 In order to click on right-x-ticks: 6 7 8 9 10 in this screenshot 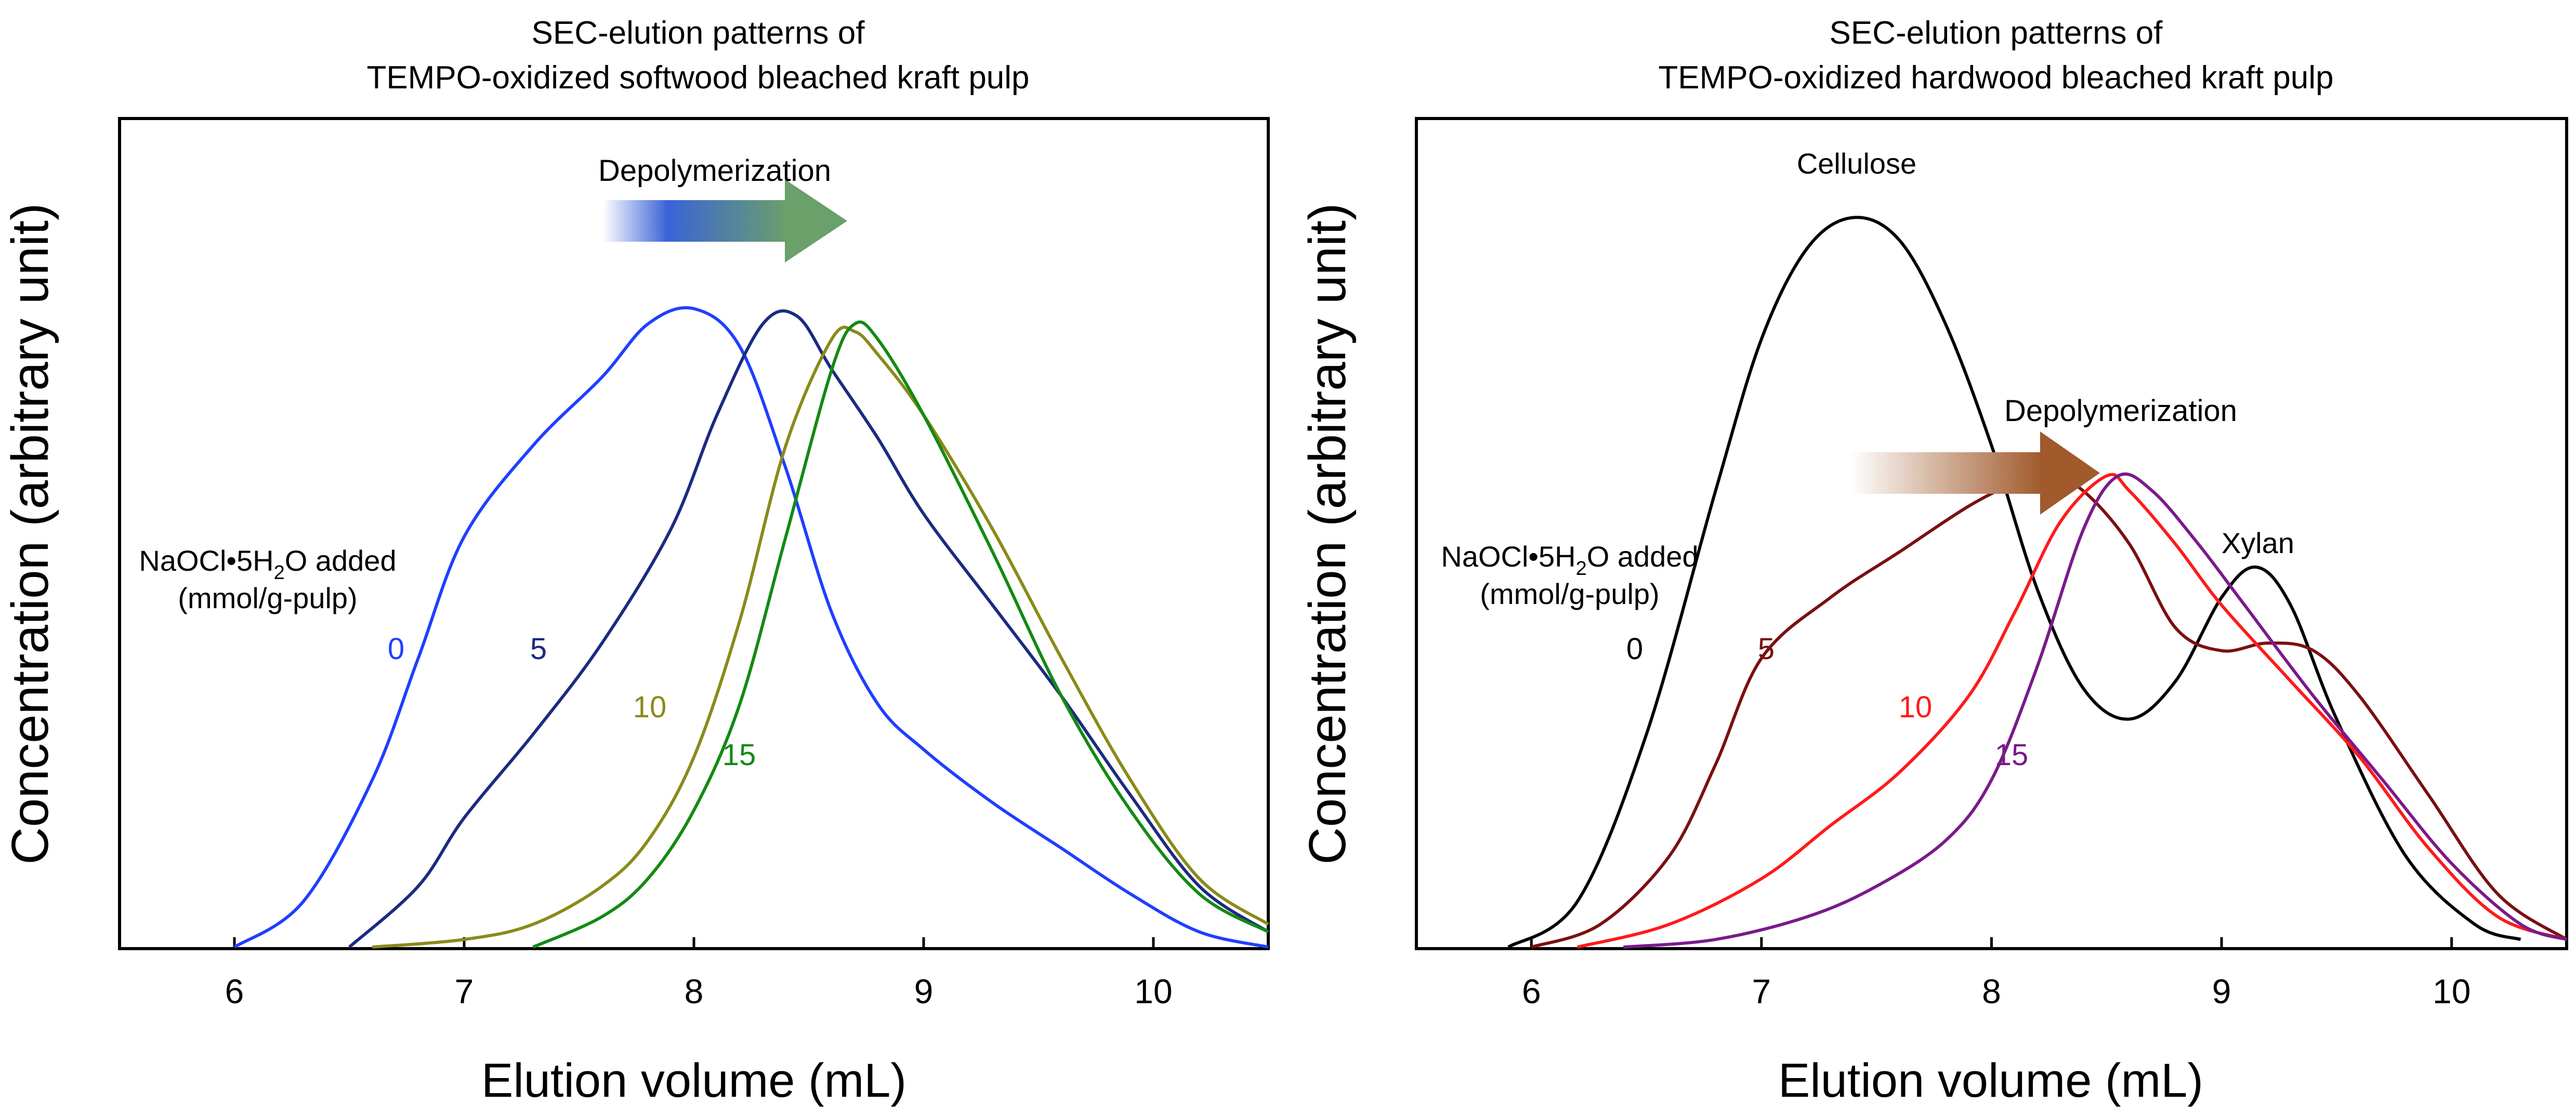, I will do `click(1996, 973)`.